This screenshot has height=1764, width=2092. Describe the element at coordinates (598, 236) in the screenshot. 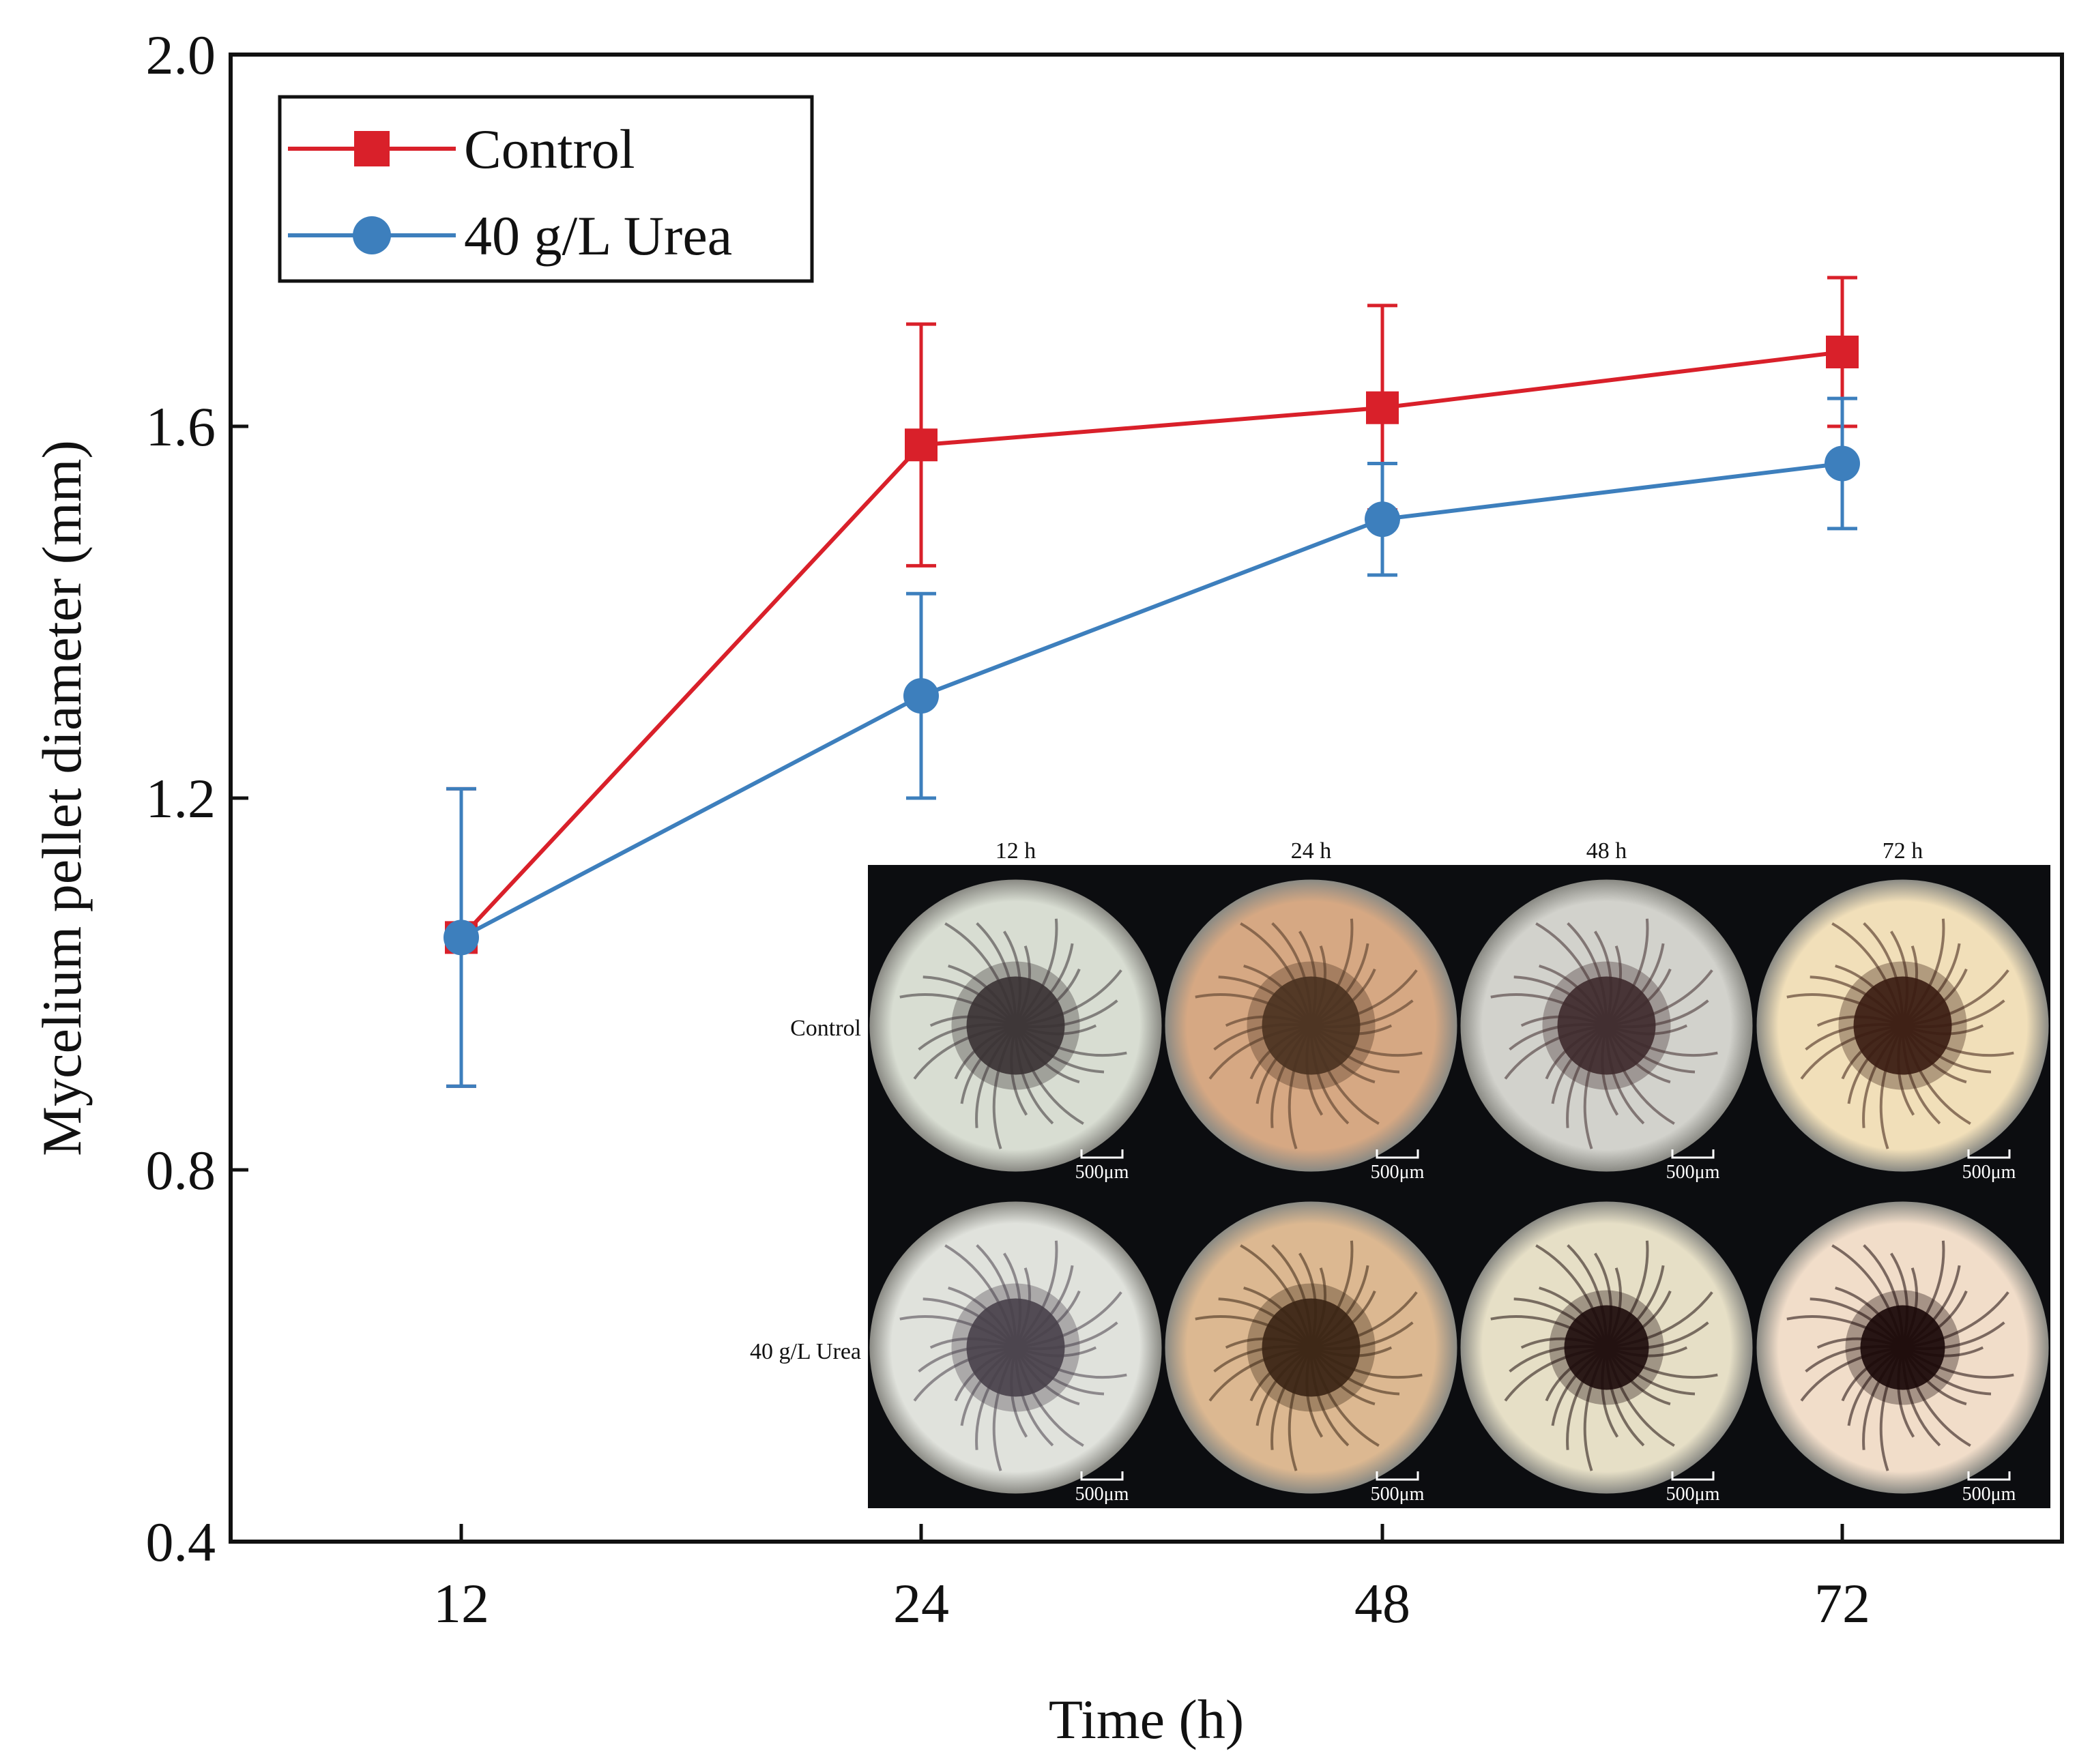

I see `legend-label-urea: 40 g/L Urea` at that location.